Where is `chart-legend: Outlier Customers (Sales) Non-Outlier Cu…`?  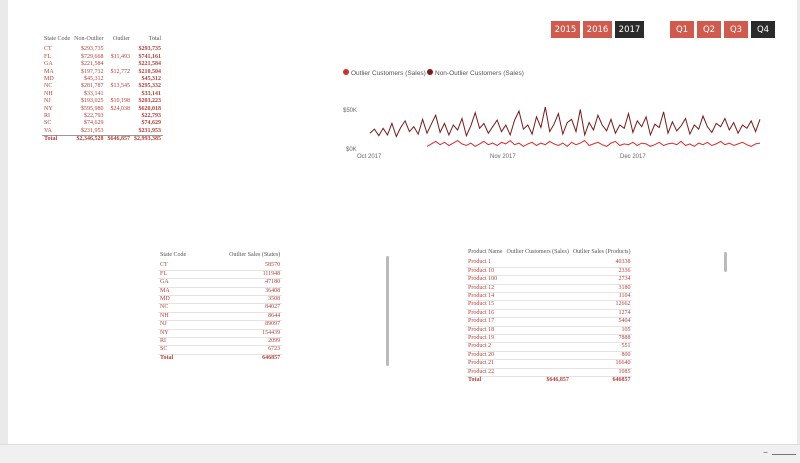
chart-legend: Outlier Customers (Sales) Non-Outlier Cu… is located at coordinates (433, 73).